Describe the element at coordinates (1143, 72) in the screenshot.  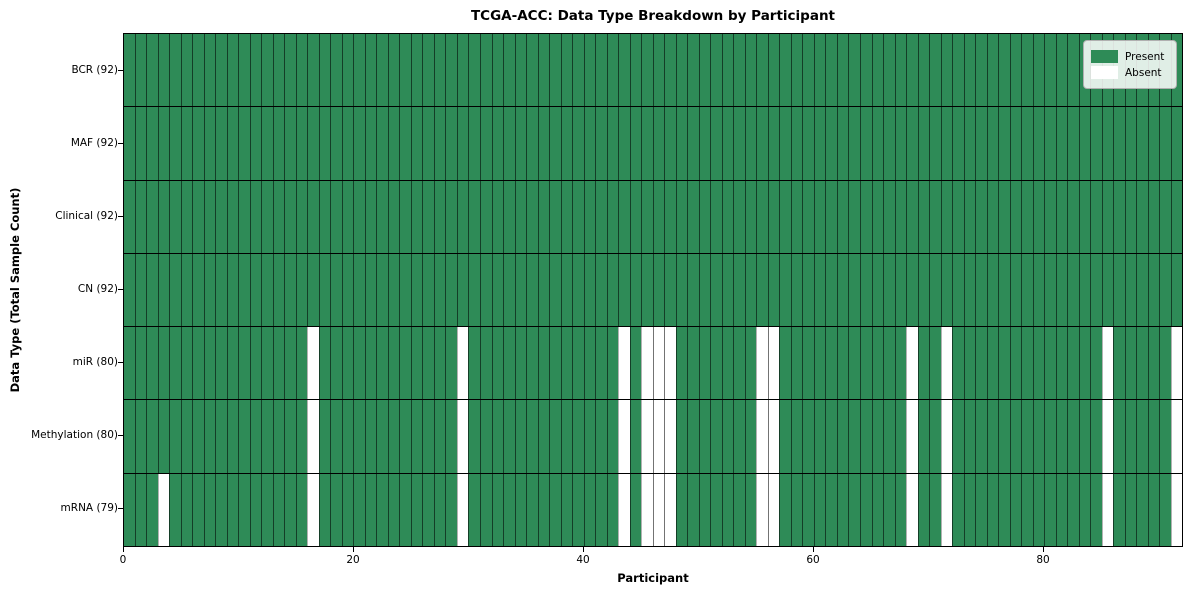
I see `legend-label-absent: Absent` at that location.